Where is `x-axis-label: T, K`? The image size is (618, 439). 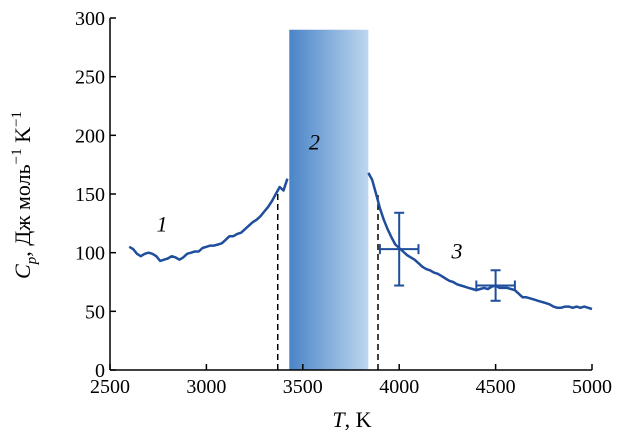 x-axis-label: T, K is located at coordinates (351, 419).